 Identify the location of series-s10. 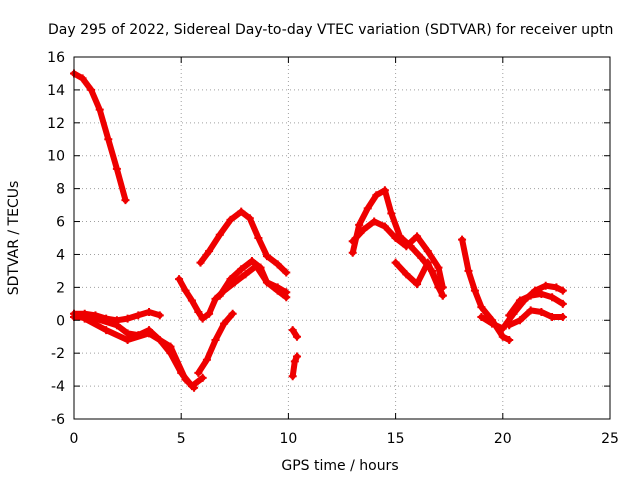
(294, 366).